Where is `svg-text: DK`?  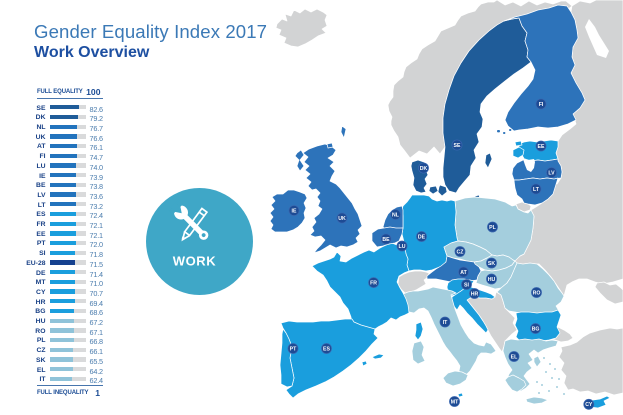
svg-text: DK is located at coordinates (424, 169).